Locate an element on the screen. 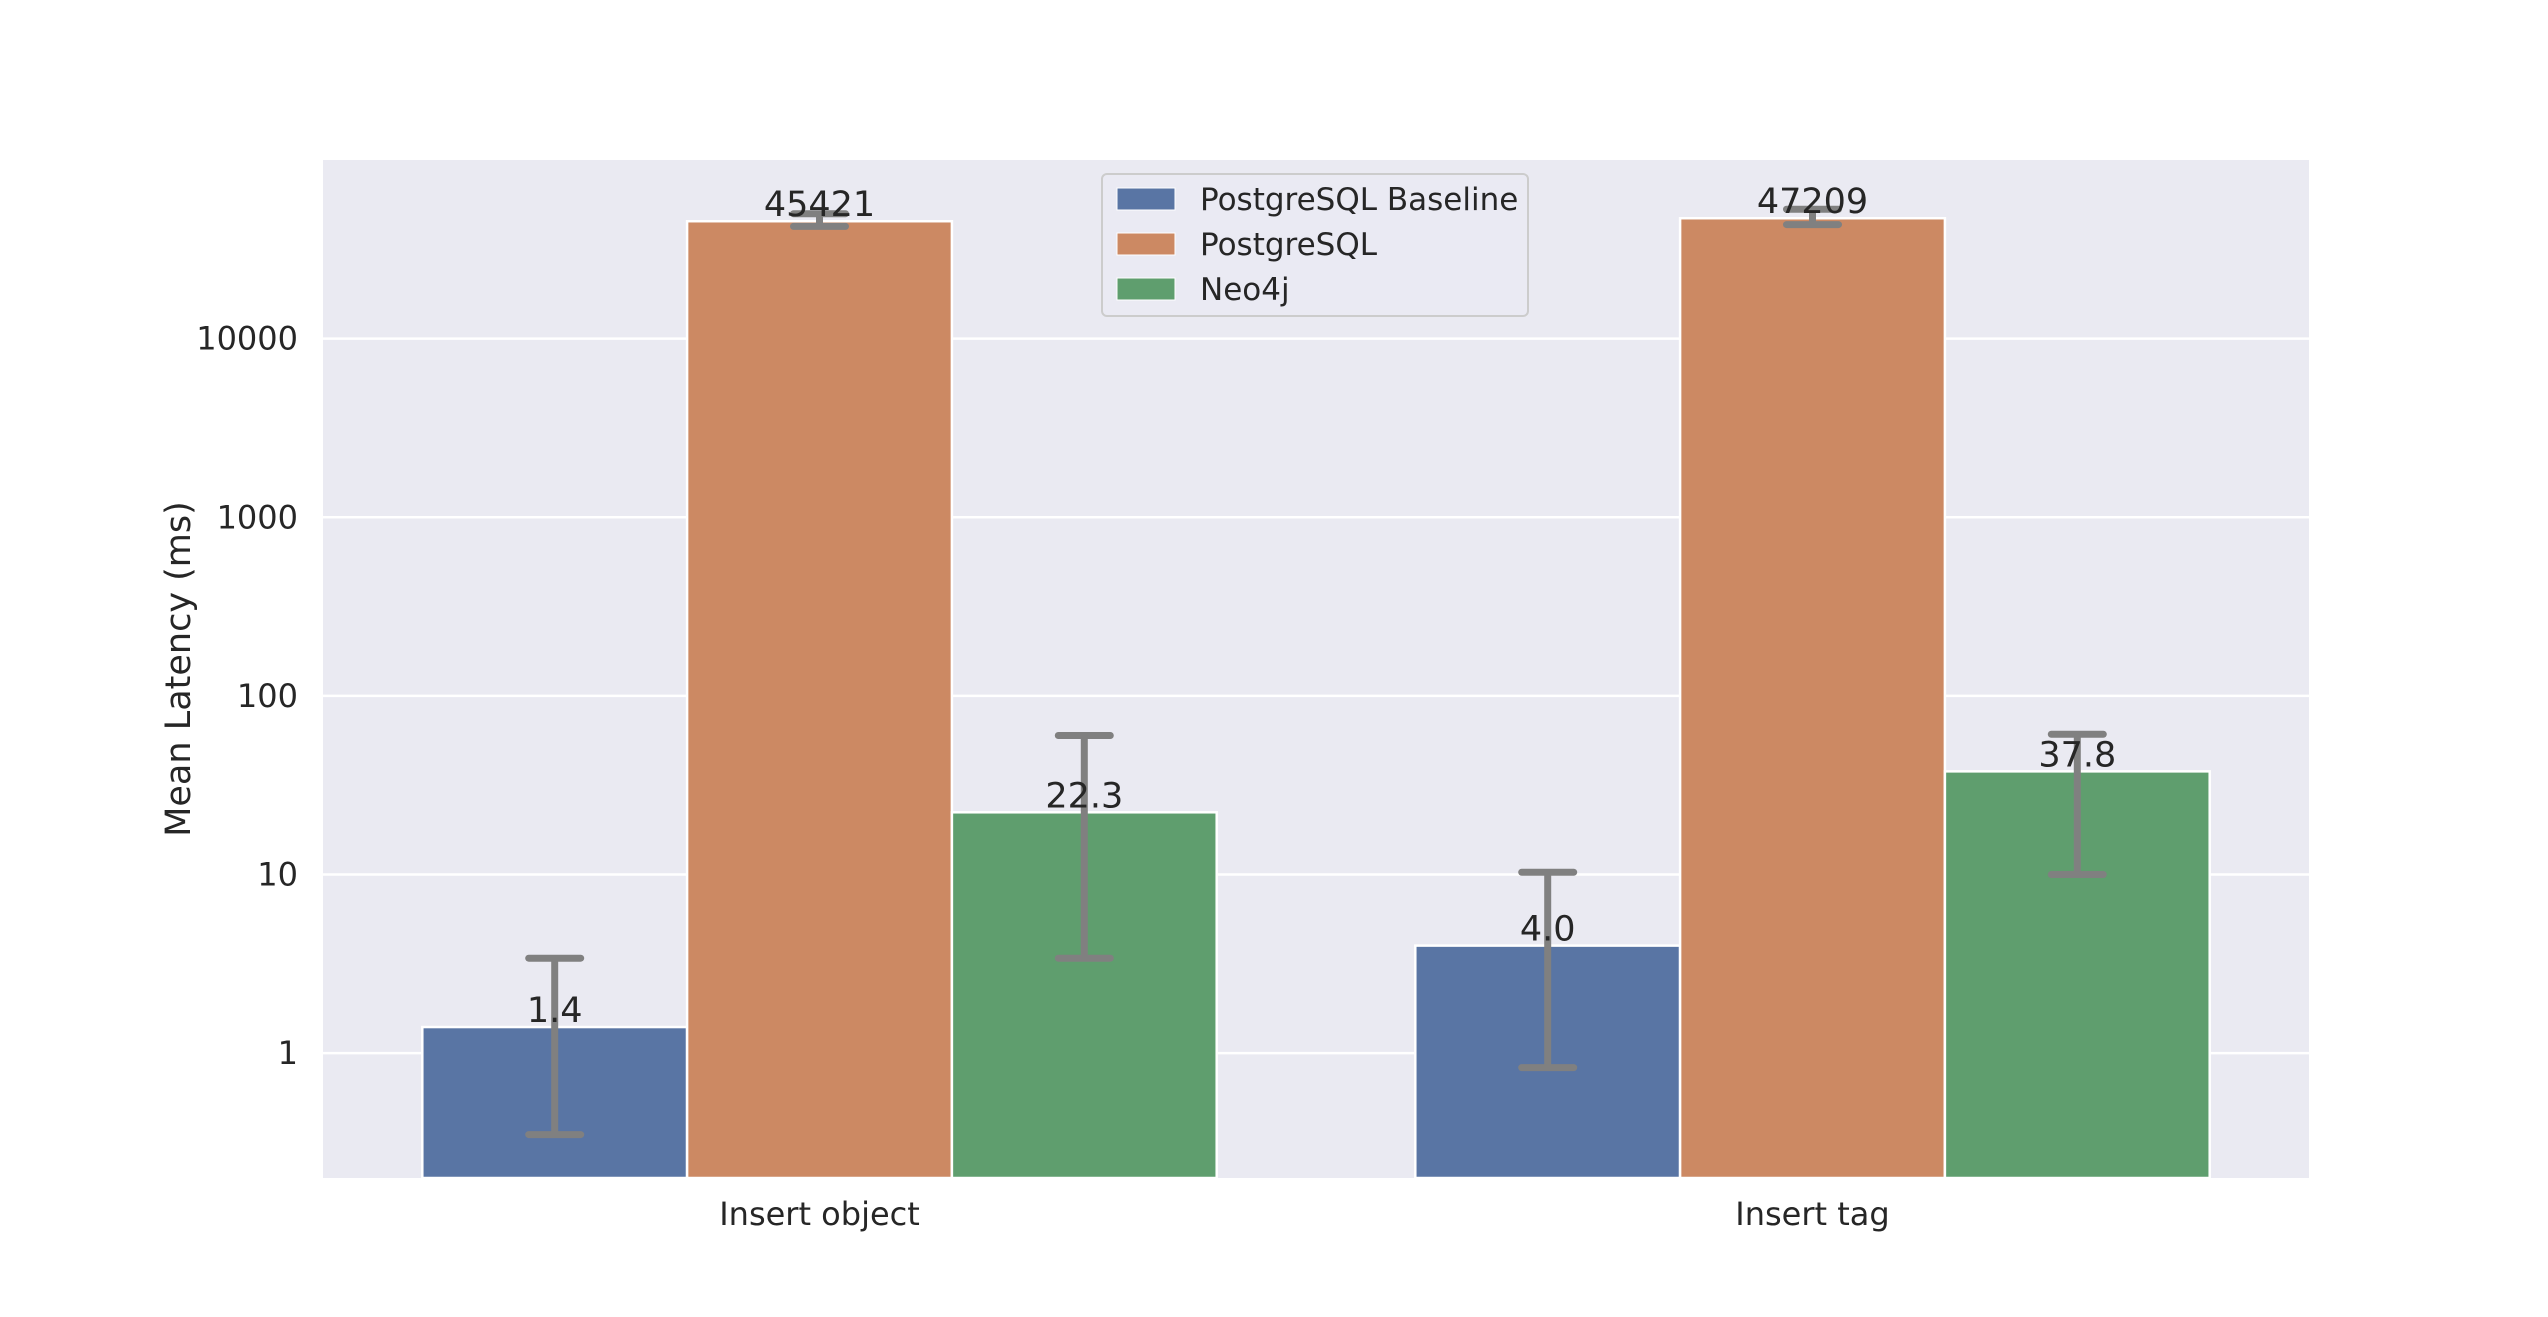 The width and height of the screenshot is (2548, 1317). legend-frame is located at coordinates (1315, 245).